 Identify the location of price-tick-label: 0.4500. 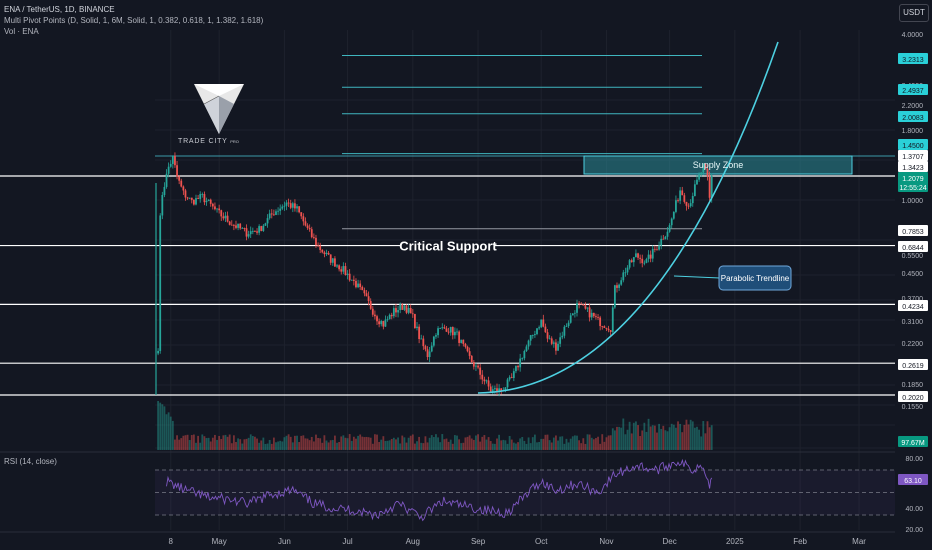
(913, 274).